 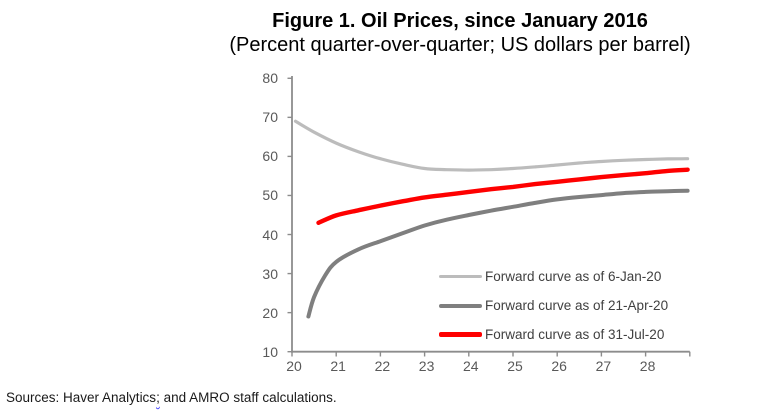 What do you see at coordinates (460, 334) in the screenshot?
I see `legend-line-swatch-red` at bounding box center [460, 334].